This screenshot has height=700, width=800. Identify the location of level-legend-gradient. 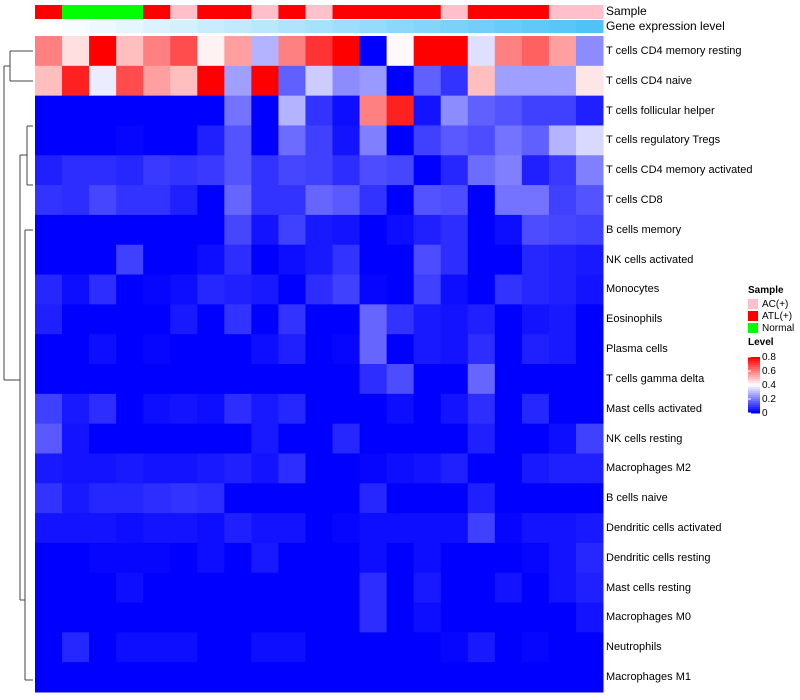
(754, 385).